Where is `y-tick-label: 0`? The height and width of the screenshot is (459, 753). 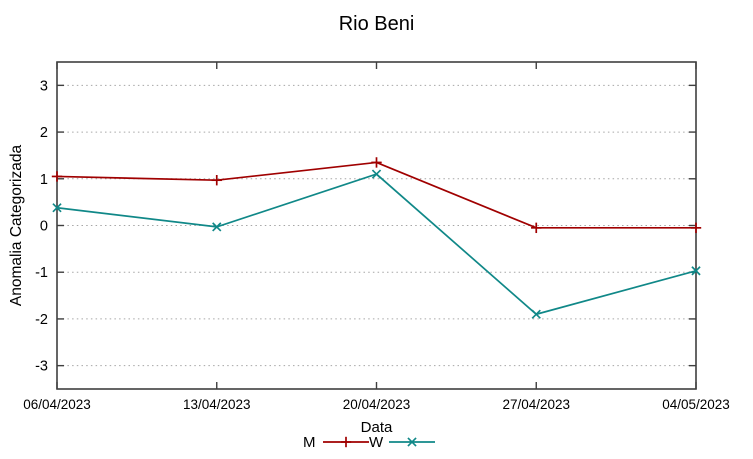
y-tick-label: 0 is located at coordinates (44, 227).